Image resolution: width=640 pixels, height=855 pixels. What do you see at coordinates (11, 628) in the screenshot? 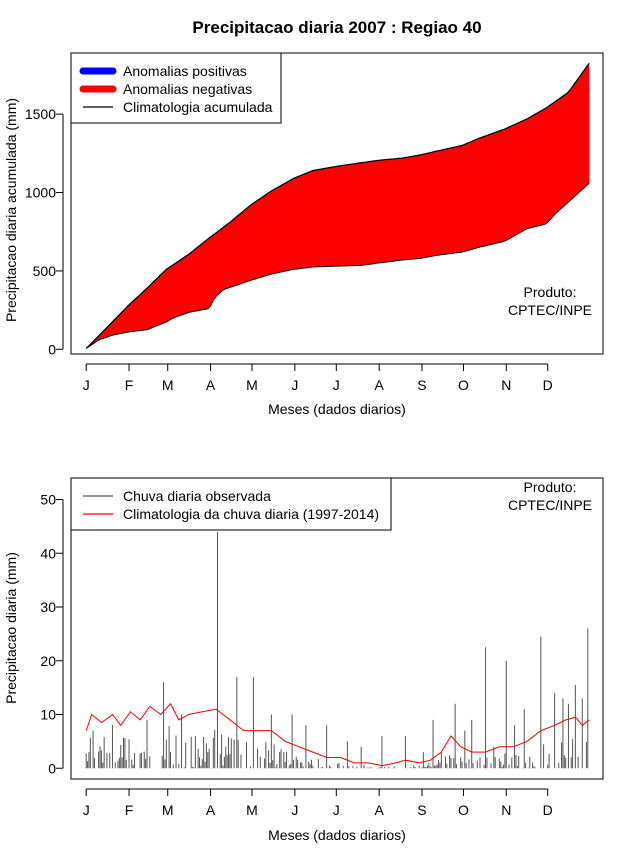
I see `y-axis-label: Precipitacao diaria (mm)` at bounding box center [11, 628].